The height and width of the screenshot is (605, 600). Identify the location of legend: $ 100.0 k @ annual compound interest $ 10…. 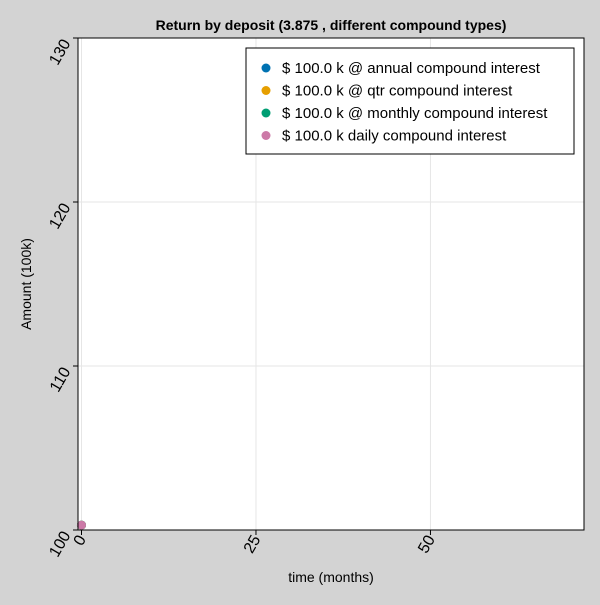
(410, 101).